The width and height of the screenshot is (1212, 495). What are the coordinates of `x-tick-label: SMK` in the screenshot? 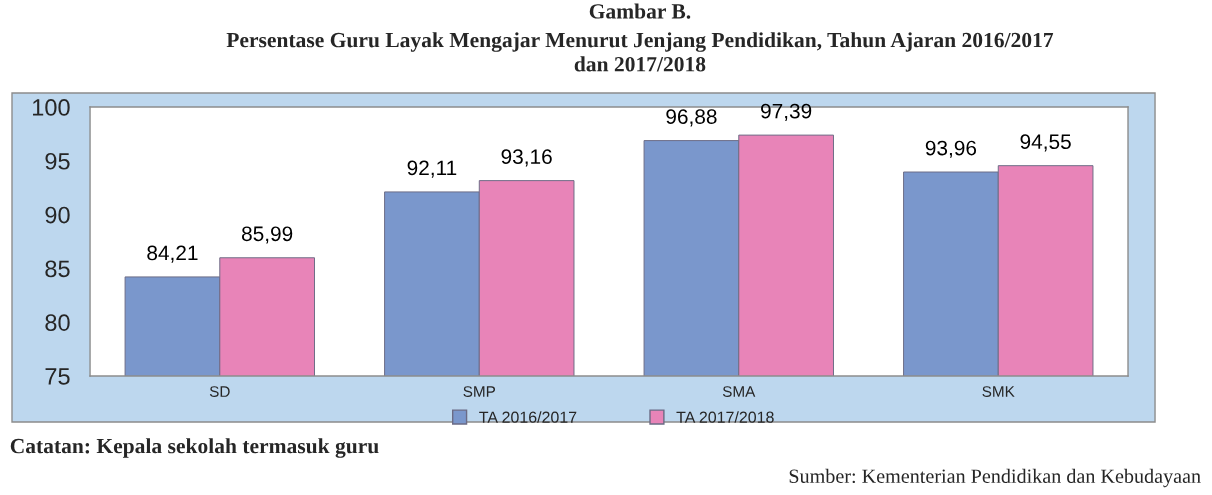 It's located at (998, 391).